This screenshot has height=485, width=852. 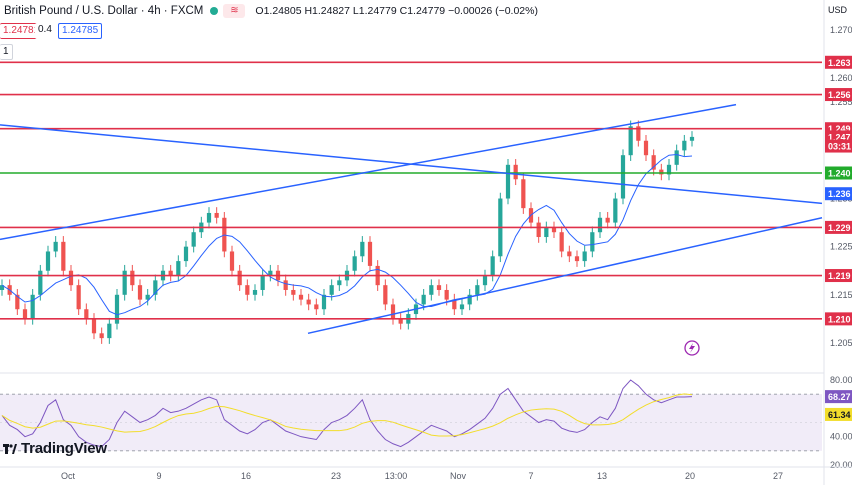 I want to click on price-axis, so click(x=838, y=242).